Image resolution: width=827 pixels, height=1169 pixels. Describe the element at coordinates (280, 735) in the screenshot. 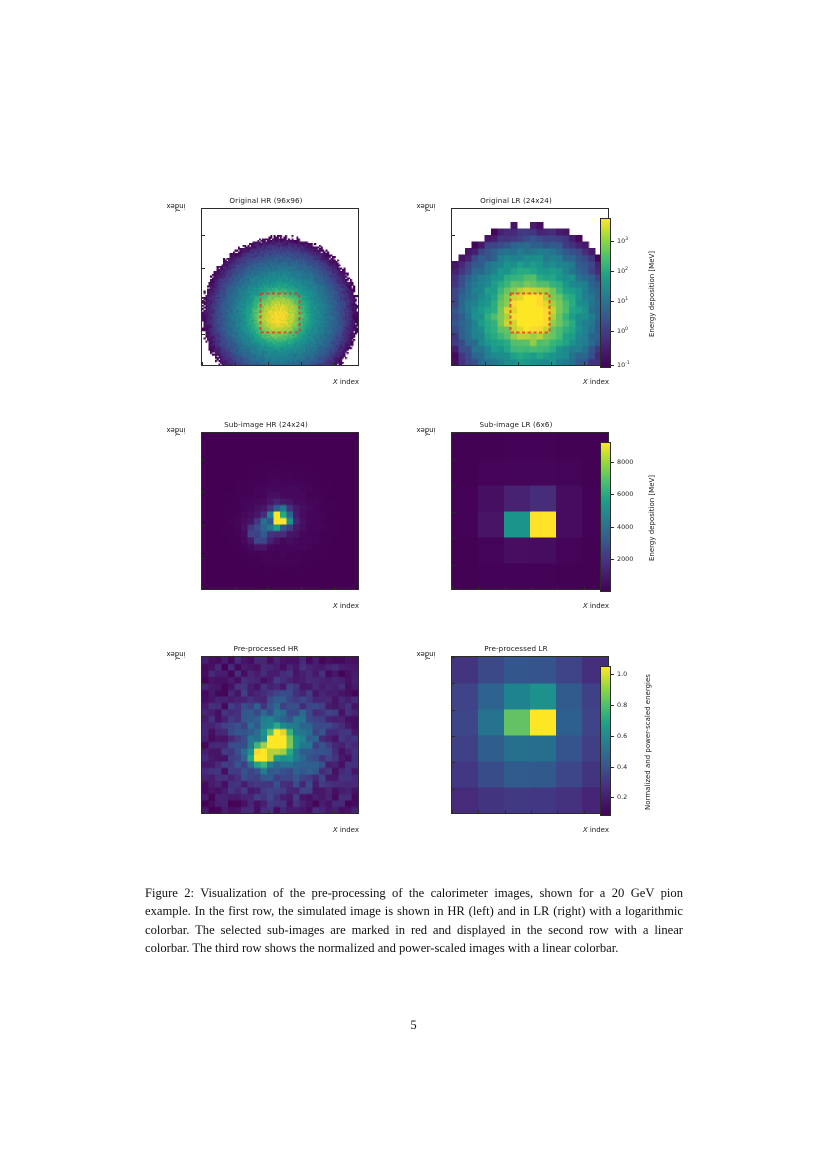

I see `plot-area-pre-processed-hr: 0510152005101520` at that location.